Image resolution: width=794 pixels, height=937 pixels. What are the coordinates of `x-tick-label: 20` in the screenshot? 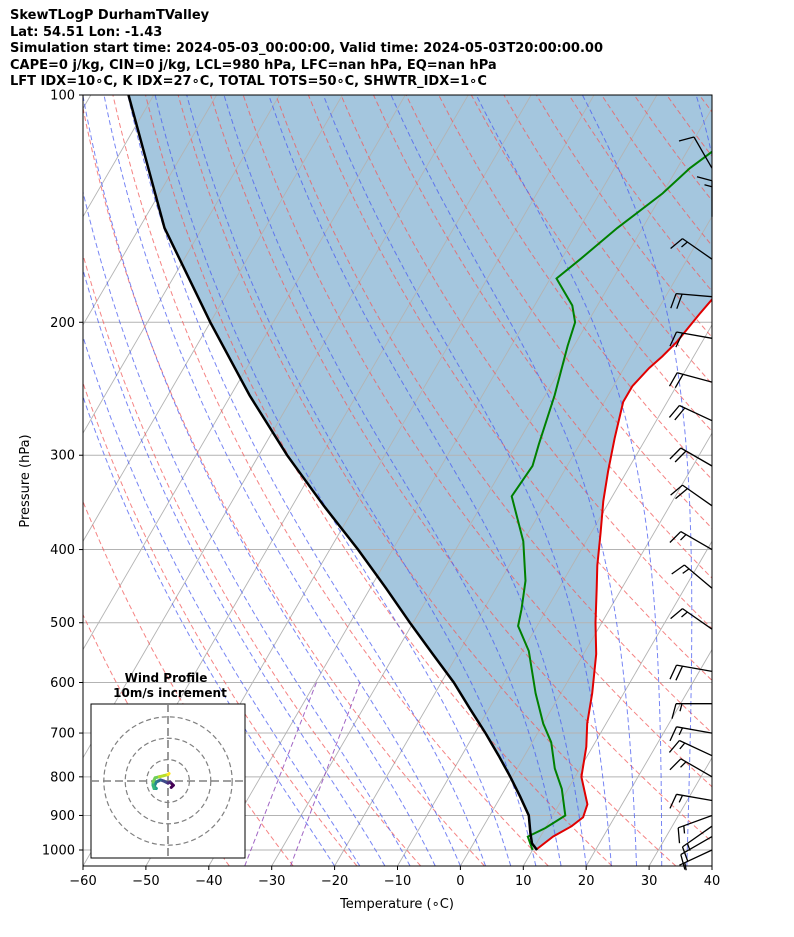 It's located at (586, 881).